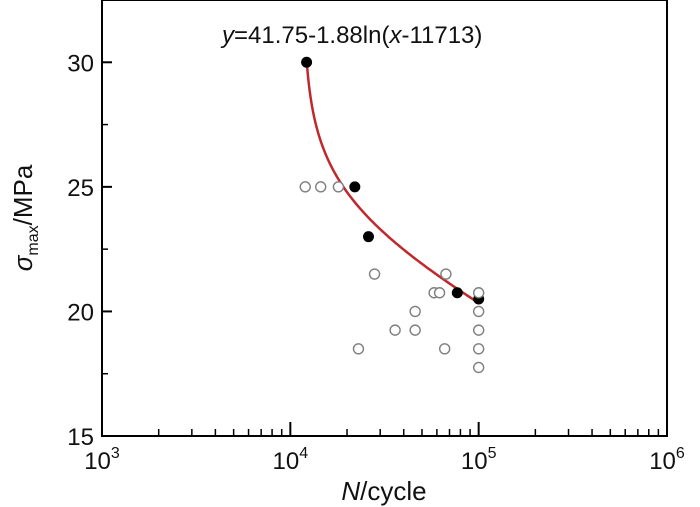 This screenshot has height=507, width=700. I want to click on x-tick-label: 10⁴, so click(291, 460).